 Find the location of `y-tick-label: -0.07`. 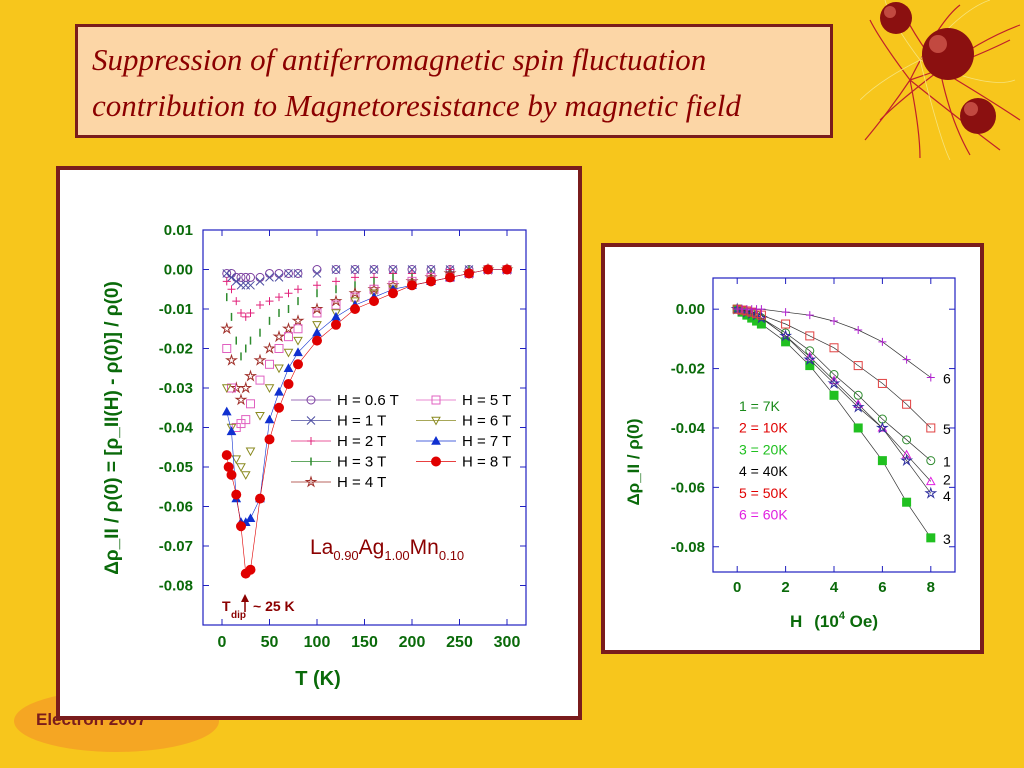

y-tick-label: -0.07 is located at coordinates (176, 546).